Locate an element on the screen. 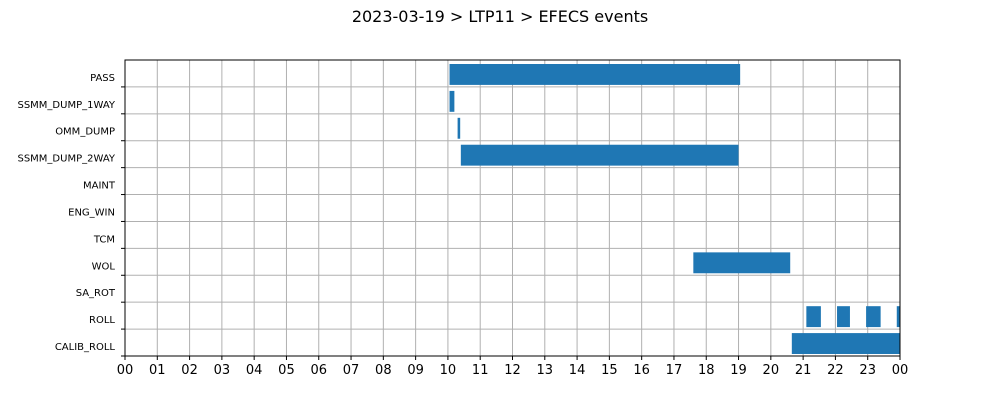 This screenshot has width=1000, height=404. x-tick-label: 18 is located at coordinates (706, 370).